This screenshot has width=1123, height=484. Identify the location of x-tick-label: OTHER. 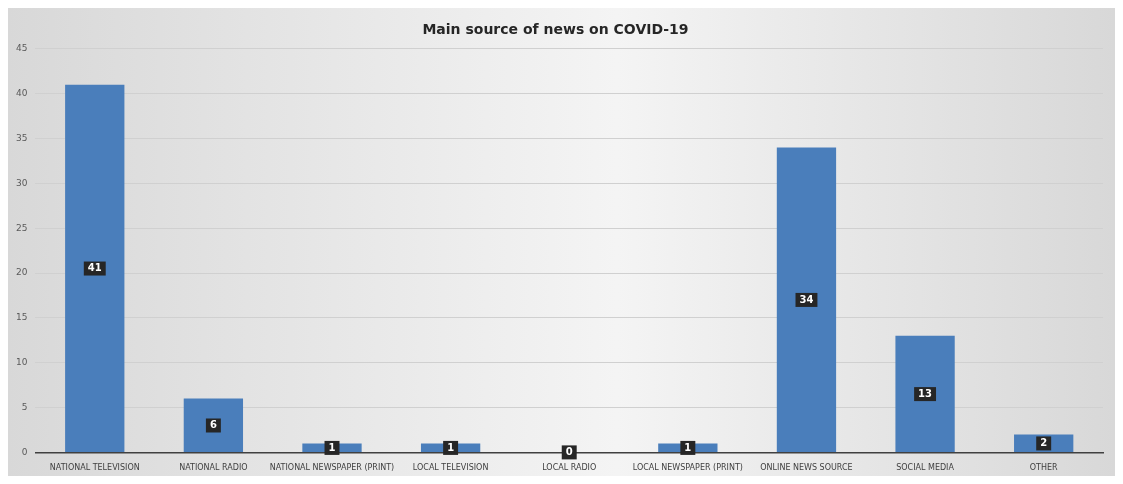
(1044, 468).